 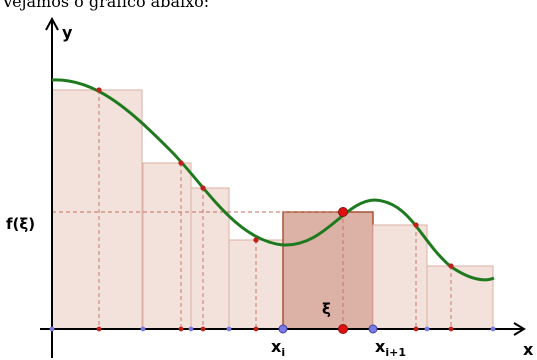 What do you see at coordinates (395, 352) in the screenshot?
I see `x-i-plus-1-subscript: i+1` at bounding box center [395, 352].